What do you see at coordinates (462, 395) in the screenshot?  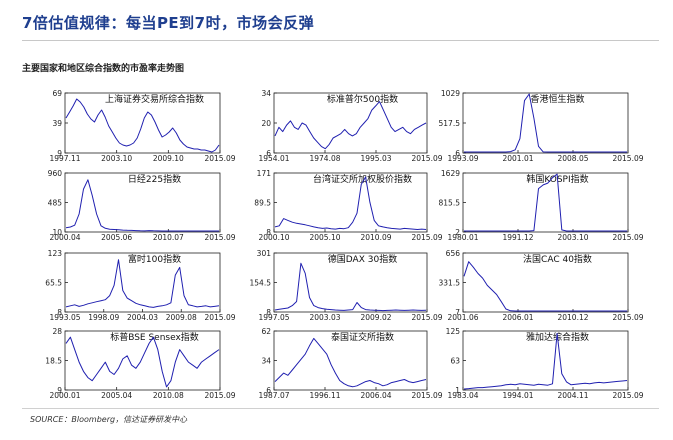 I see `x-tick-label: 1983.04` at bounding box center [462, 395].